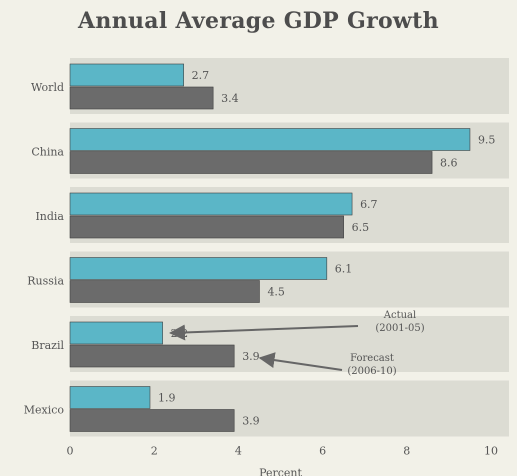 This screenshot has width=517, height=476. Describe the element at coordinates (206, 227) in the screenshot. I see `forecast-bar-india` at that location.